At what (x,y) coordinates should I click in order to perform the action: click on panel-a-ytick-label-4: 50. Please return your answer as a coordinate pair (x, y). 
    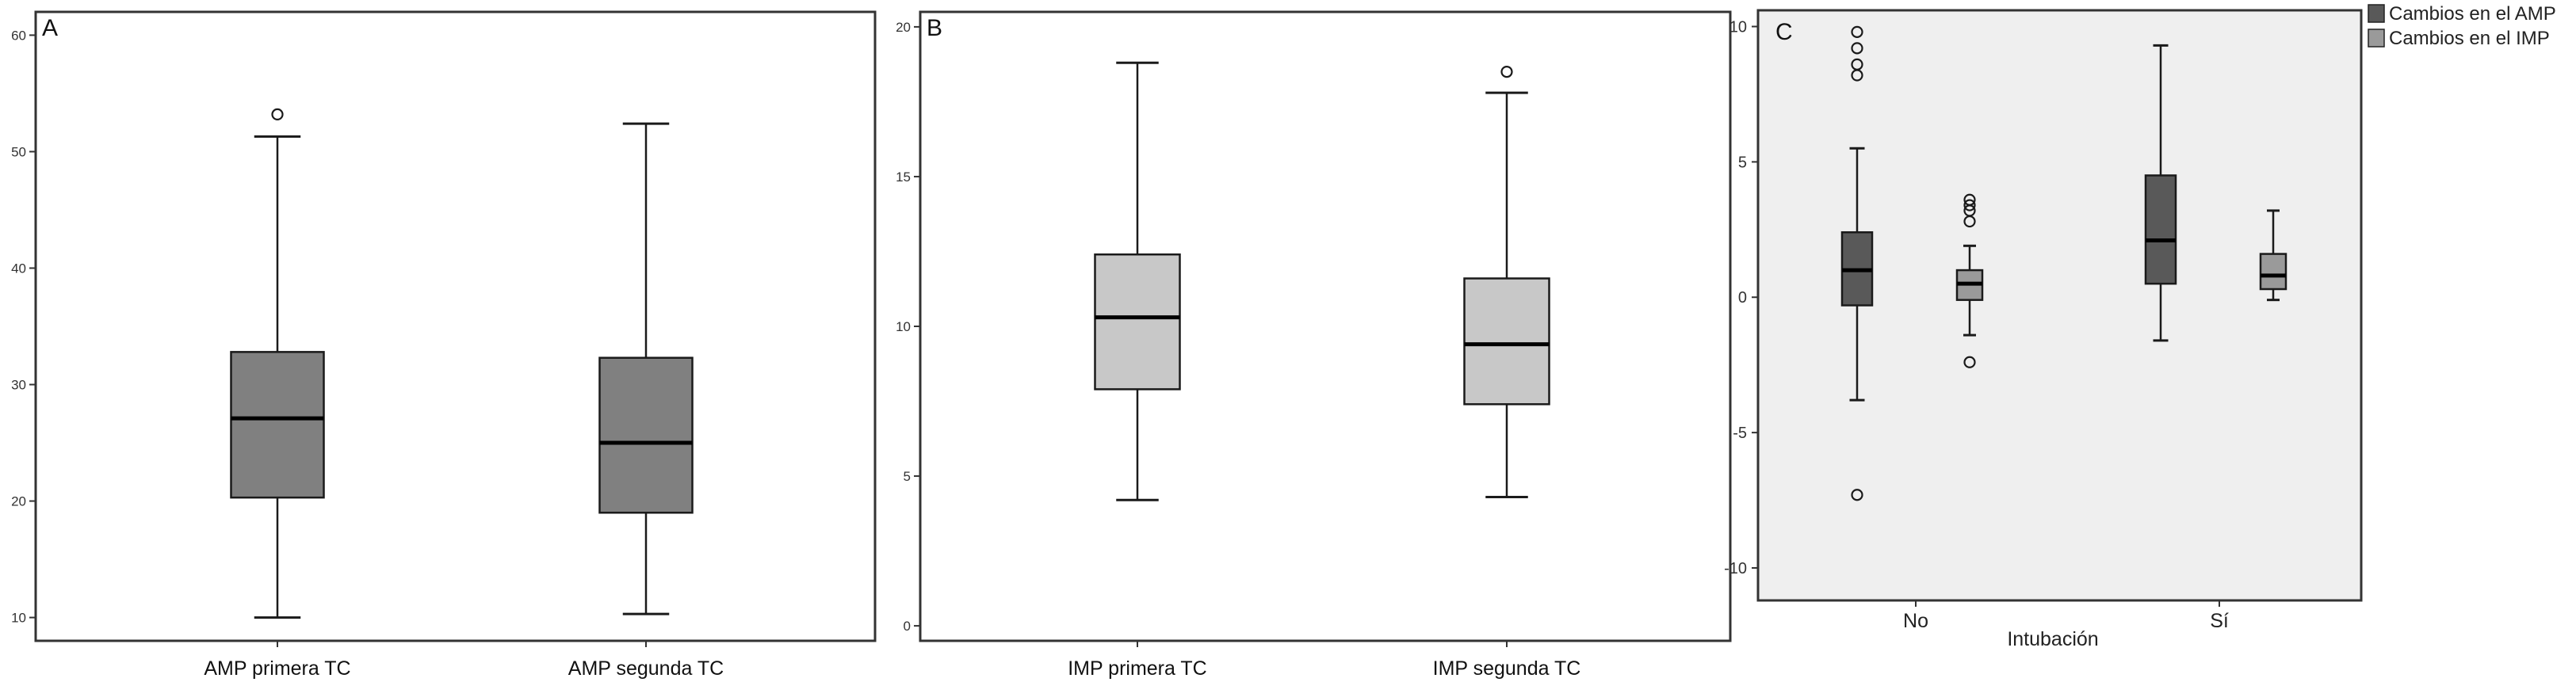
    Looking at the image, I should click on (18, 151).